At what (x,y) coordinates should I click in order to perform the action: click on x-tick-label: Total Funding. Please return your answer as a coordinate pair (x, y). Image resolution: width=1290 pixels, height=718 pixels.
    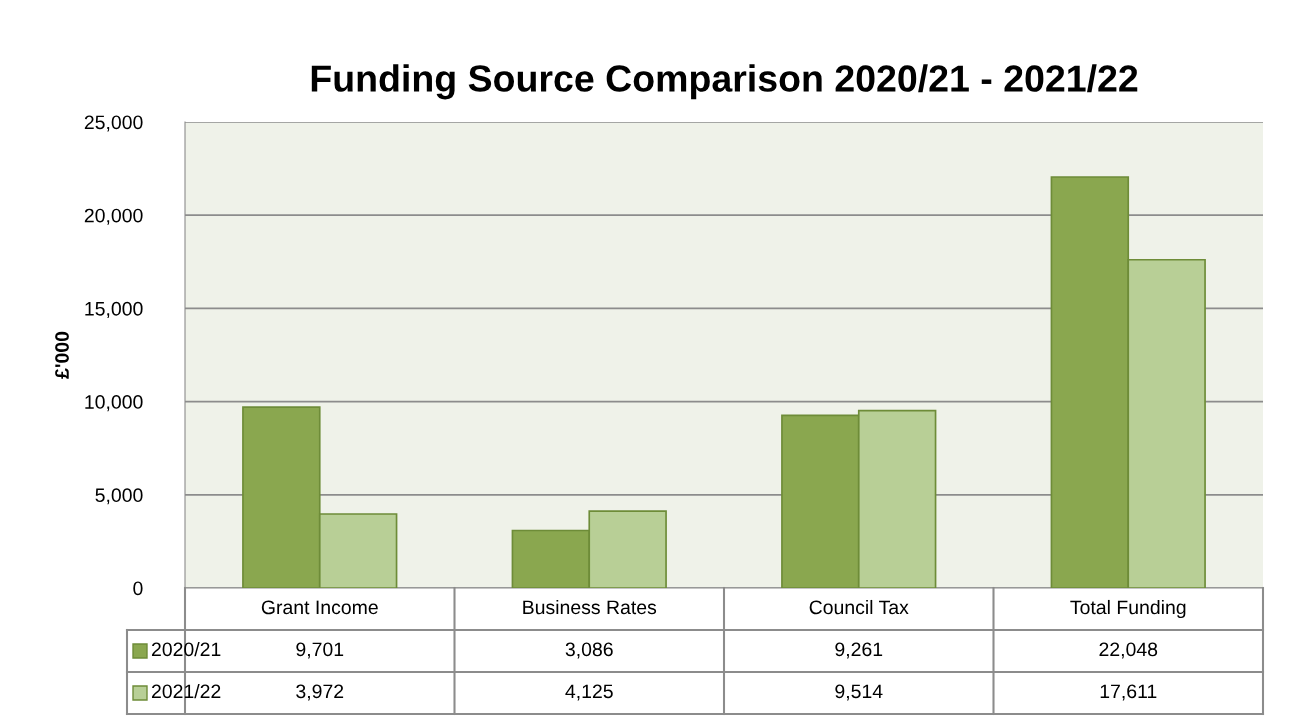
    Looking at the image, I should click on (1128, 609).